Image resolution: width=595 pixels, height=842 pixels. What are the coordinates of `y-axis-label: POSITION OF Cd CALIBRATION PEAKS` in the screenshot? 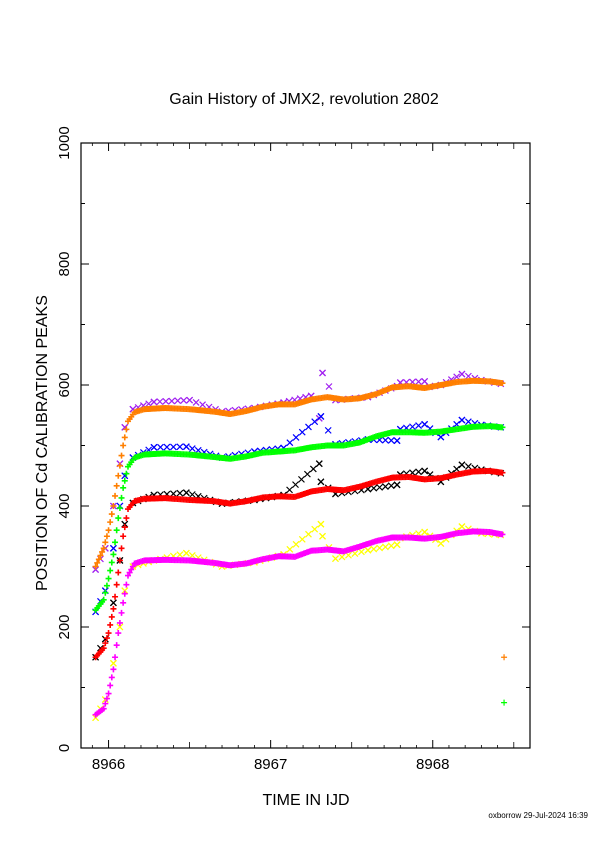 It's located at (42, 443).